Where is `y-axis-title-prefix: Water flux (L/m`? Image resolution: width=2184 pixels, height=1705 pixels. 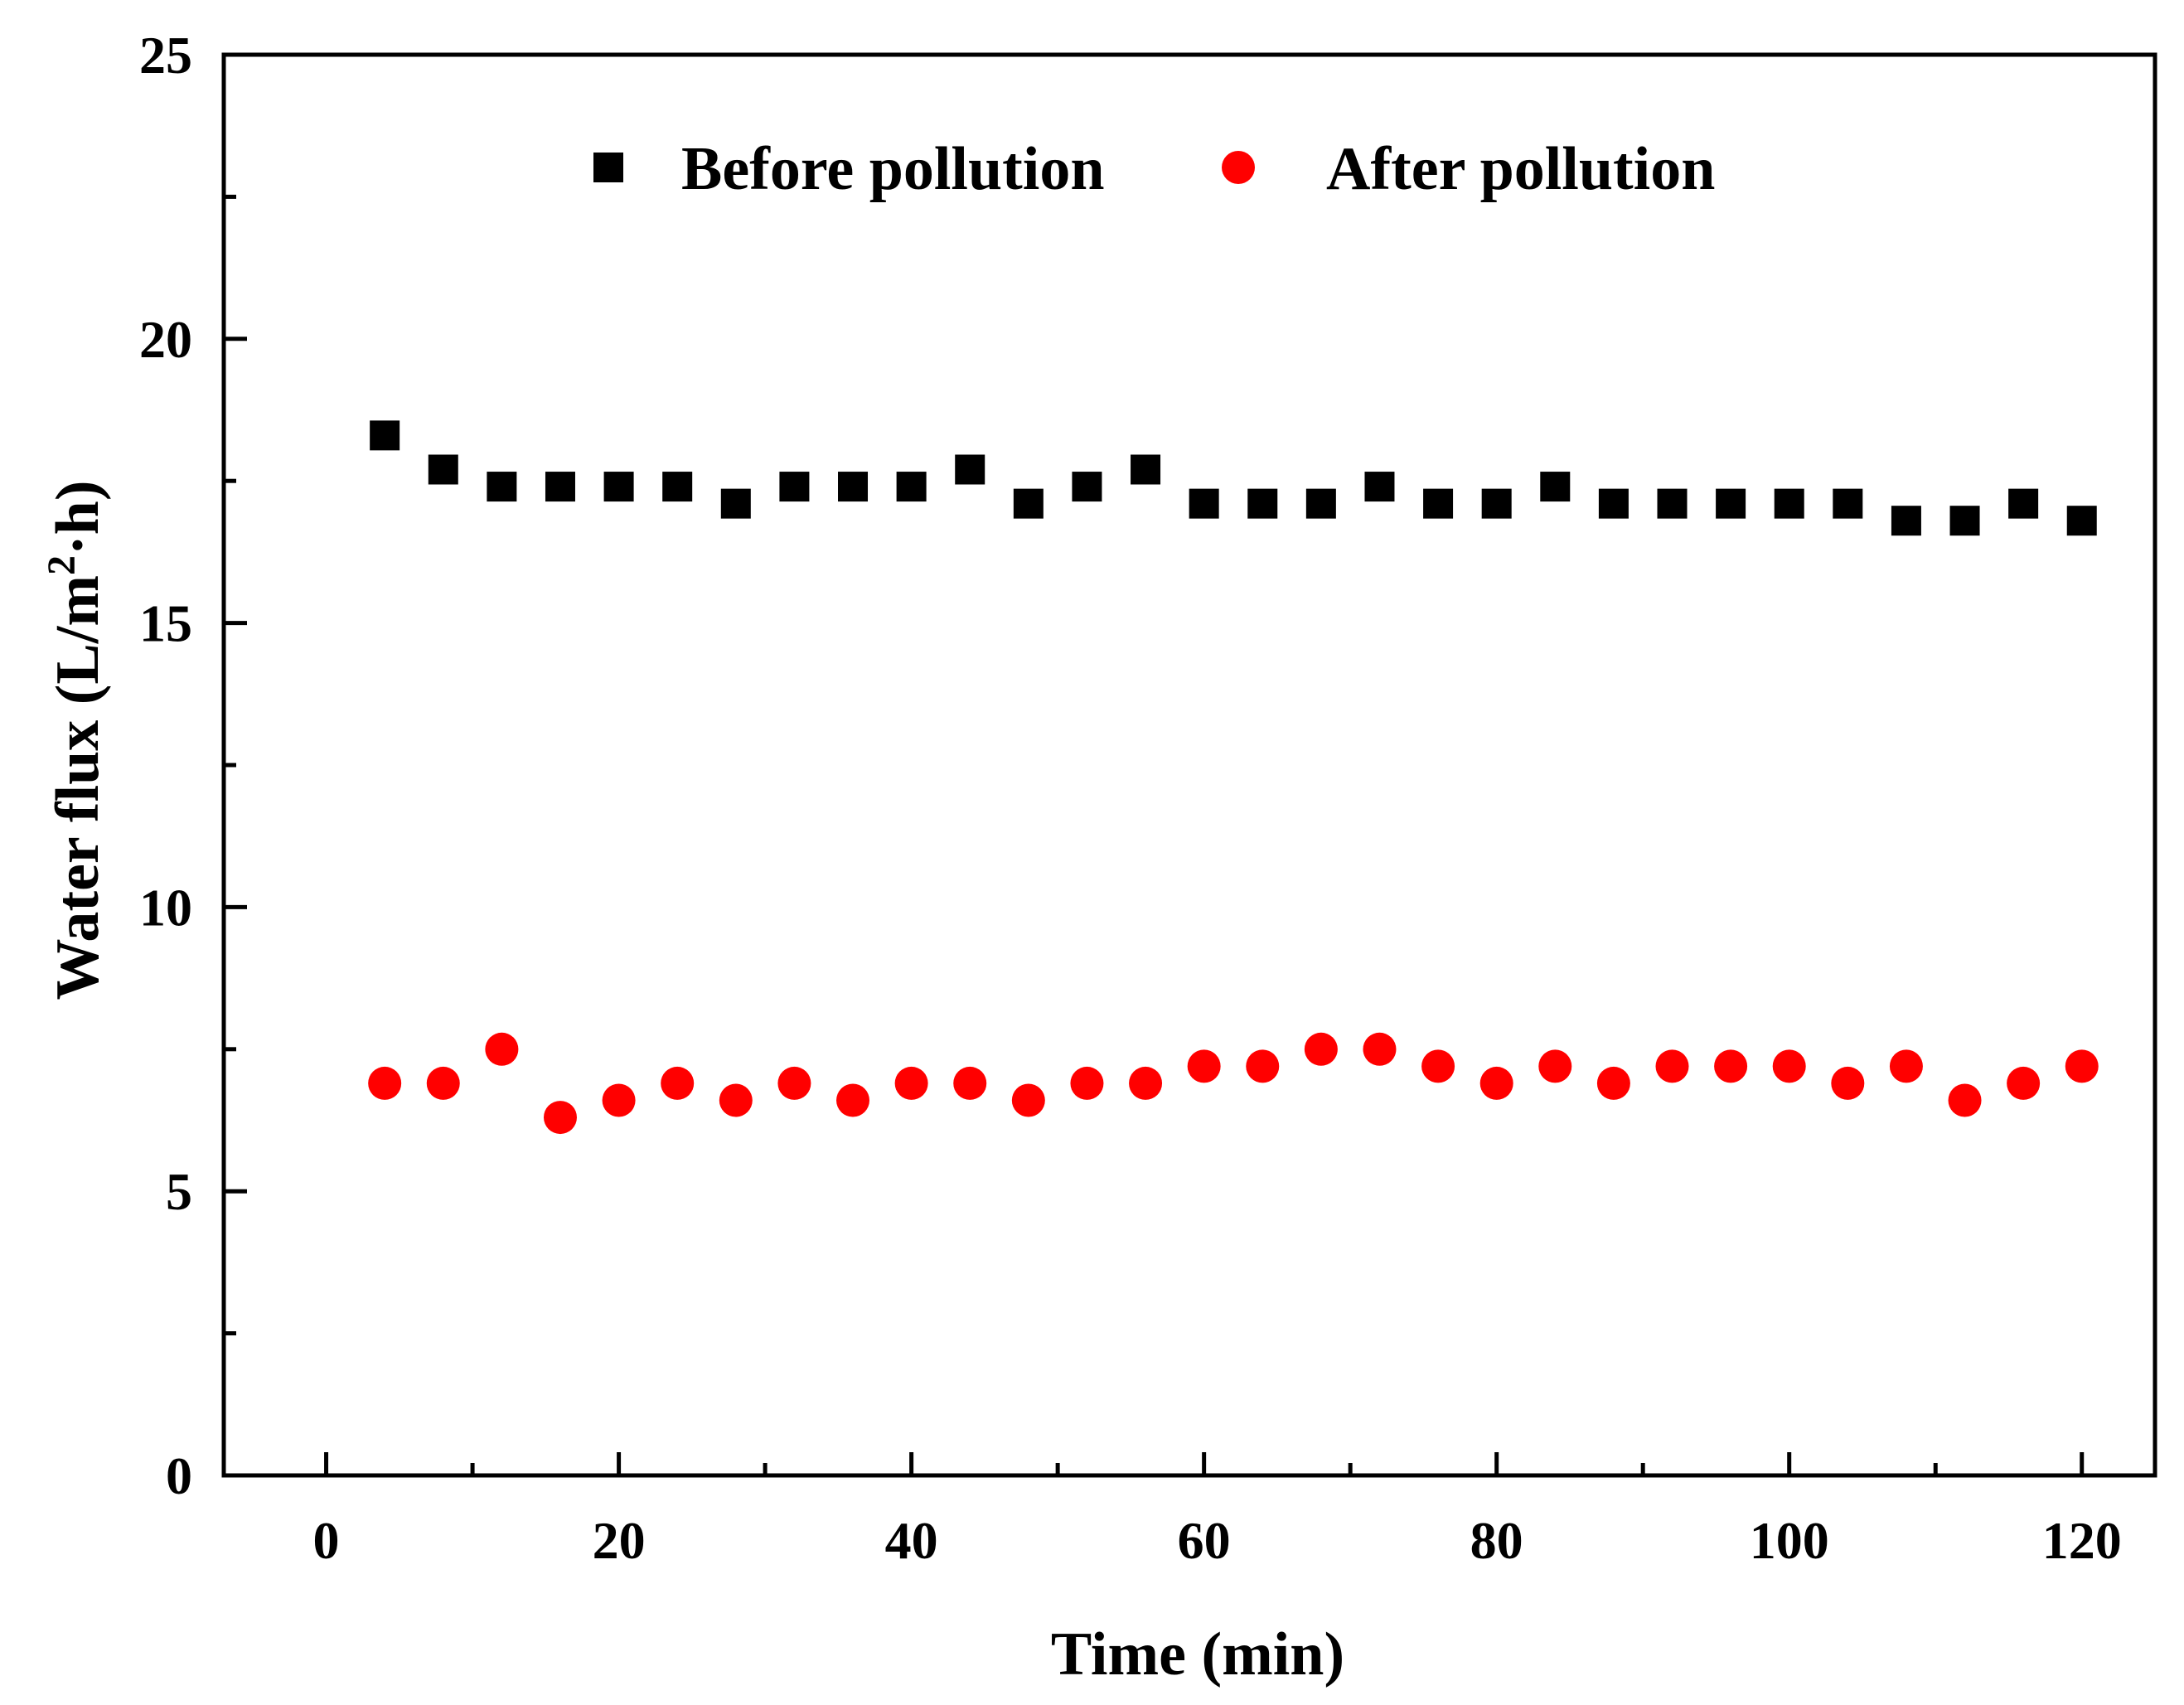
y-axis-title-prefix: Water flux (L/m is located at coordinates (78, 787).